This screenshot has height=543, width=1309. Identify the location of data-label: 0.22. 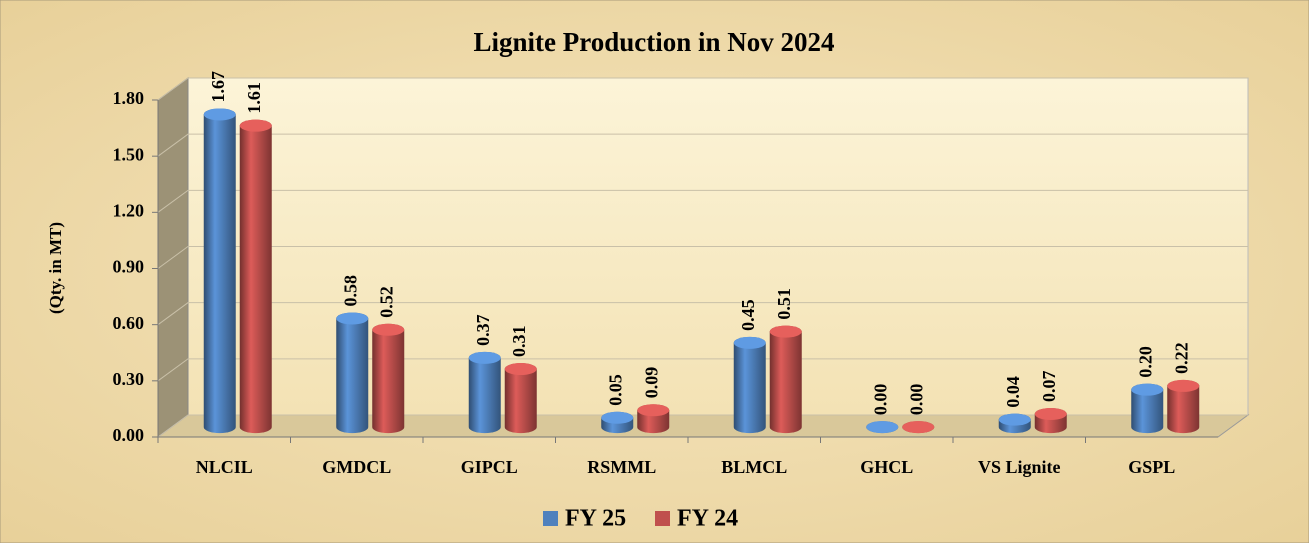
(1181, 358).